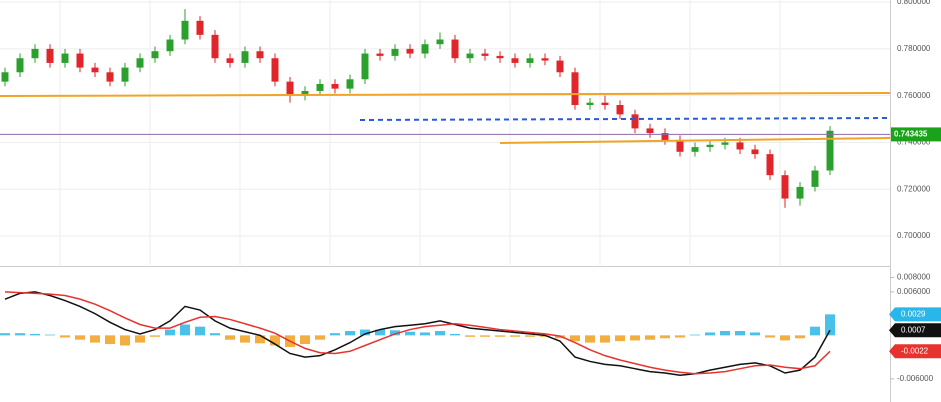 Image resolution: width=941 pixels, height=402 pixels. I want to click on y-tick-label: 0.760000, so click(914, 95).